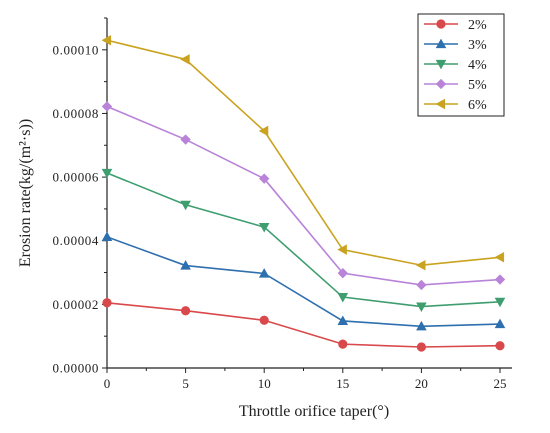  Describe the element at coordinates (76, 240) in the screenshot. I see `y-tick-label: 0.00004` at that location.